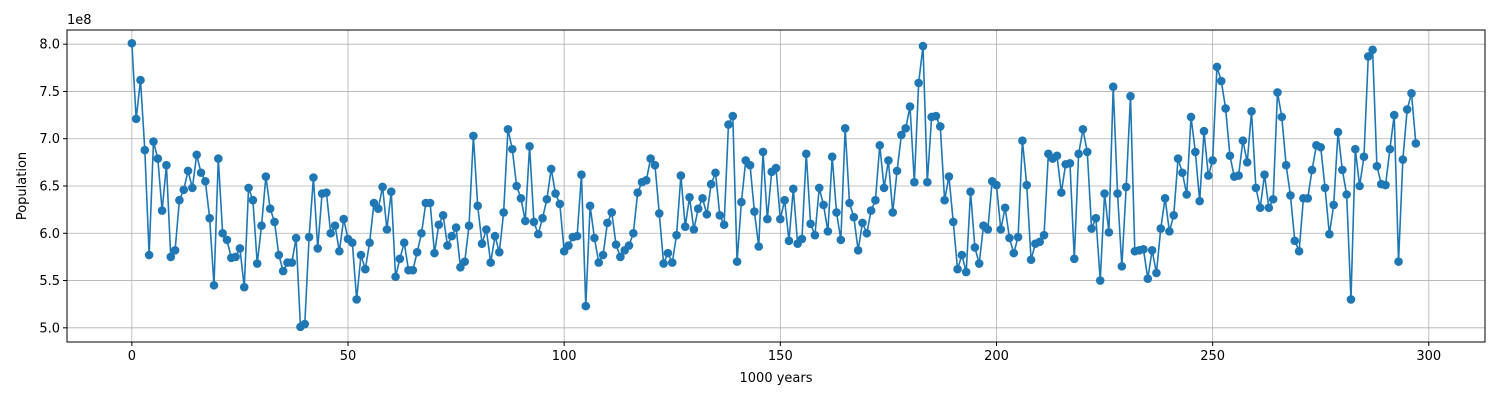 This screenshot has width=1500, height=400. What do you see at coordinates (132, 356) in the screenshot?
I see `x-tick-label: 0` at bounding box center [132, 356].